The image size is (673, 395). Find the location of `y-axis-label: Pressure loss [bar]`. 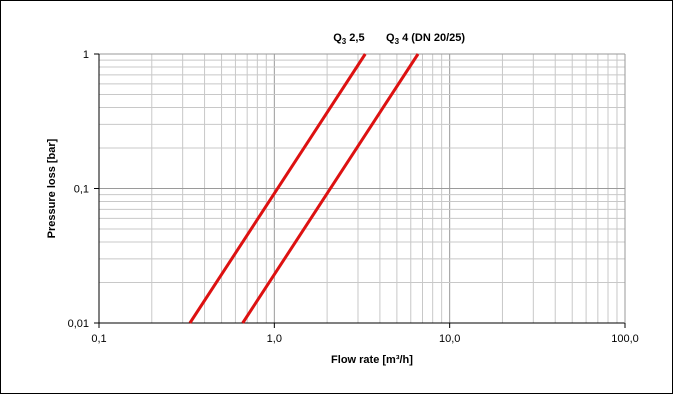

y-axis-label: Pressure loss [bar] is located at coordinates (52, 188).